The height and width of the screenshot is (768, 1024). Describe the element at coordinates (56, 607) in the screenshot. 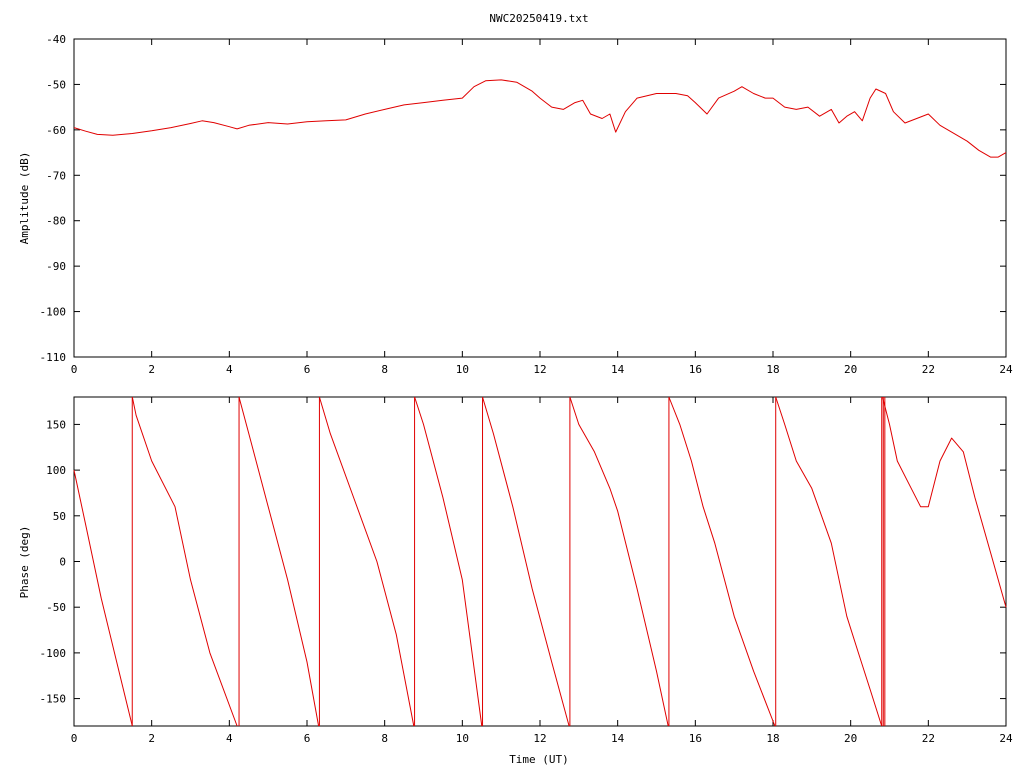

I see `phase-y-tick-label: -50` at that location.